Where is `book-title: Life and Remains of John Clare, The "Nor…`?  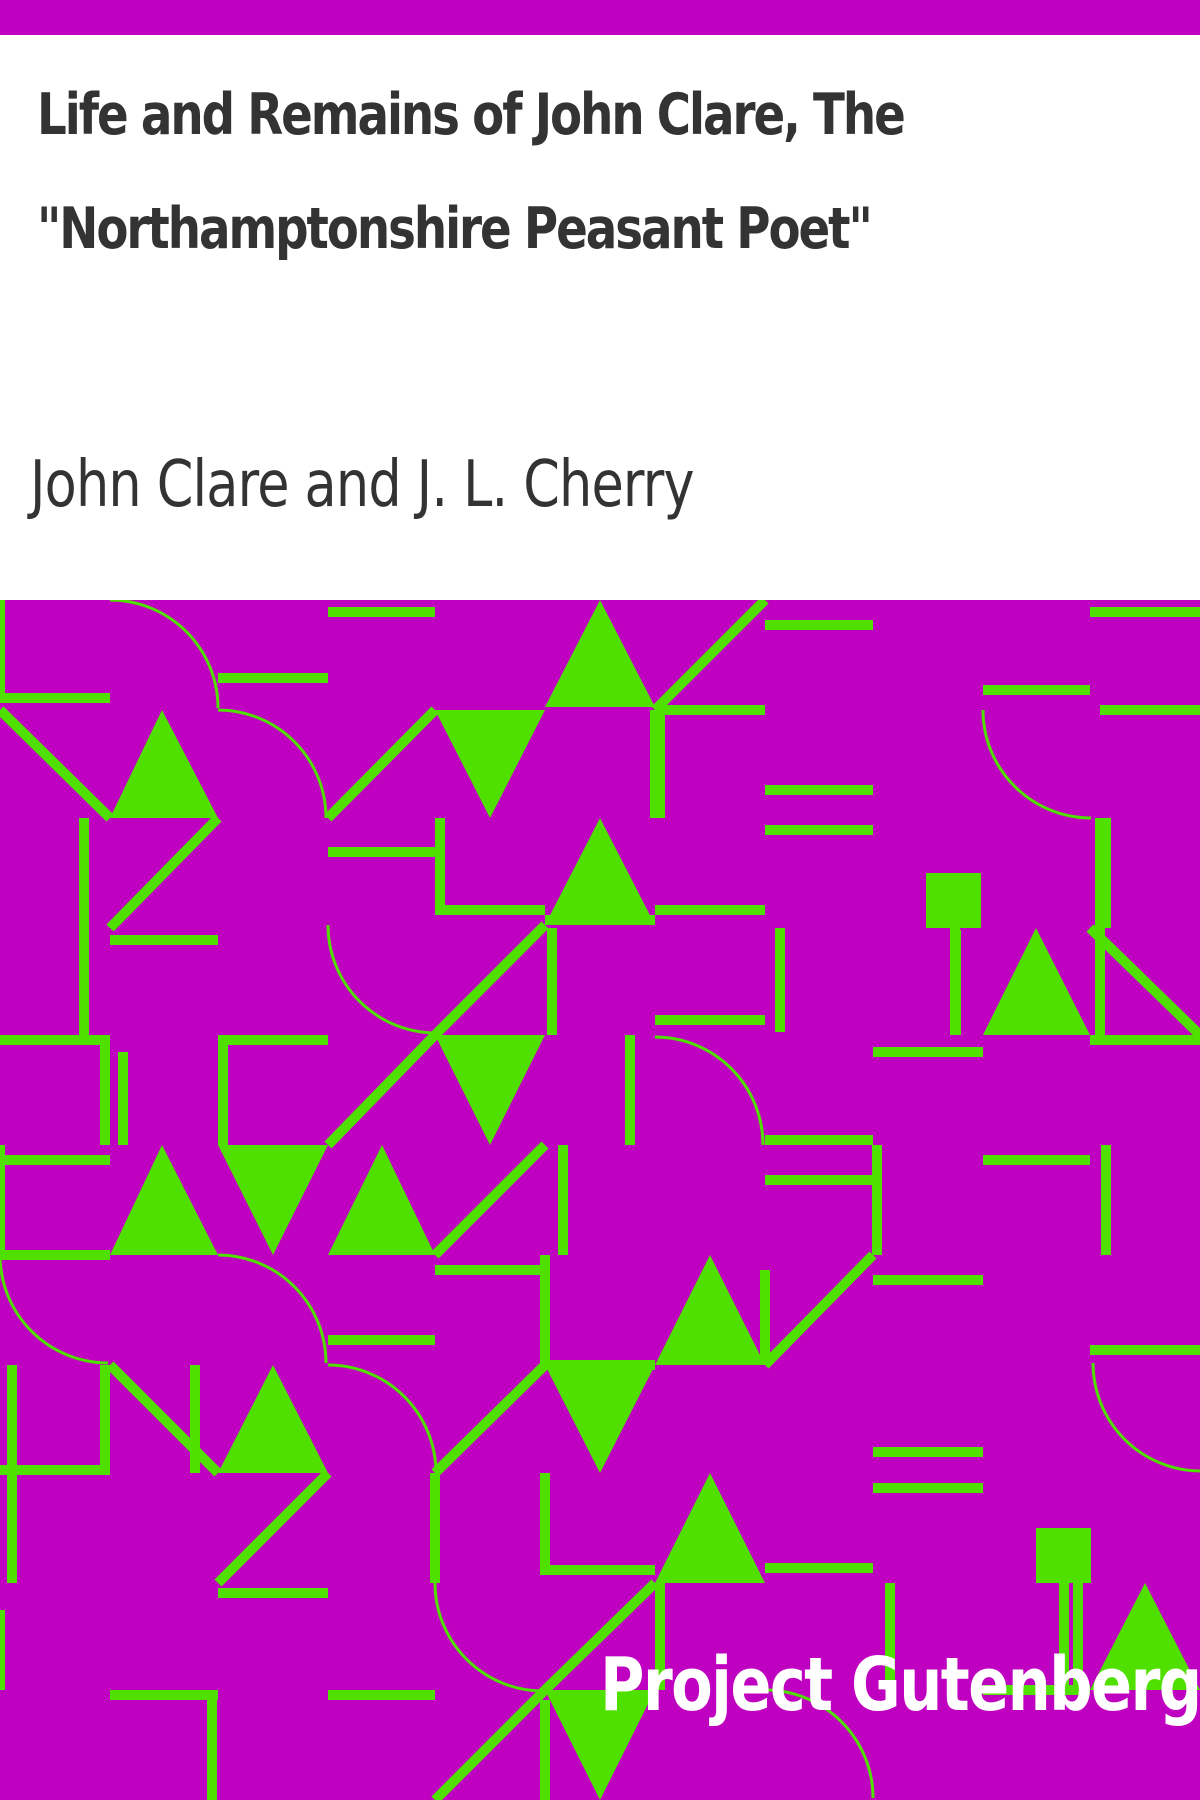 book-title: Life and Remains of John Clare, The "Nor… is located at coordinates (471, 172).